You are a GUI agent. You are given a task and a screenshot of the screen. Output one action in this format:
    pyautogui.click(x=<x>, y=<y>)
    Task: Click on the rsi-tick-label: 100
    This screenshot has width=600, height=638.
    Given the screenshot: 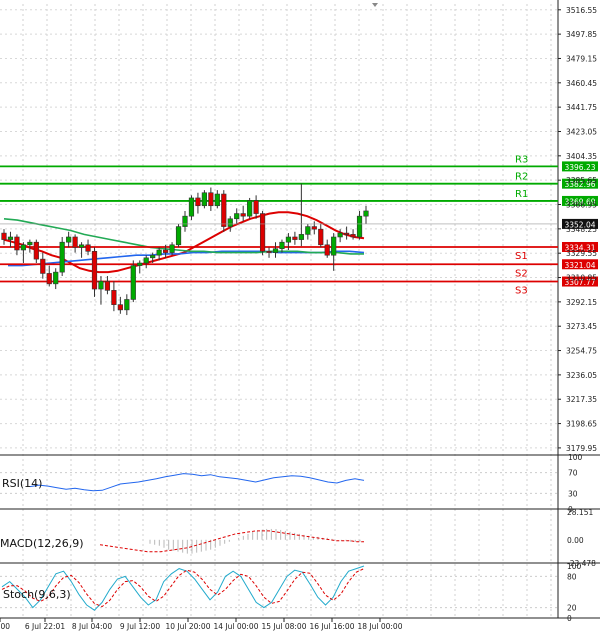 What is the action you would take?
    pyautogui.click(x=575, y=457)
    